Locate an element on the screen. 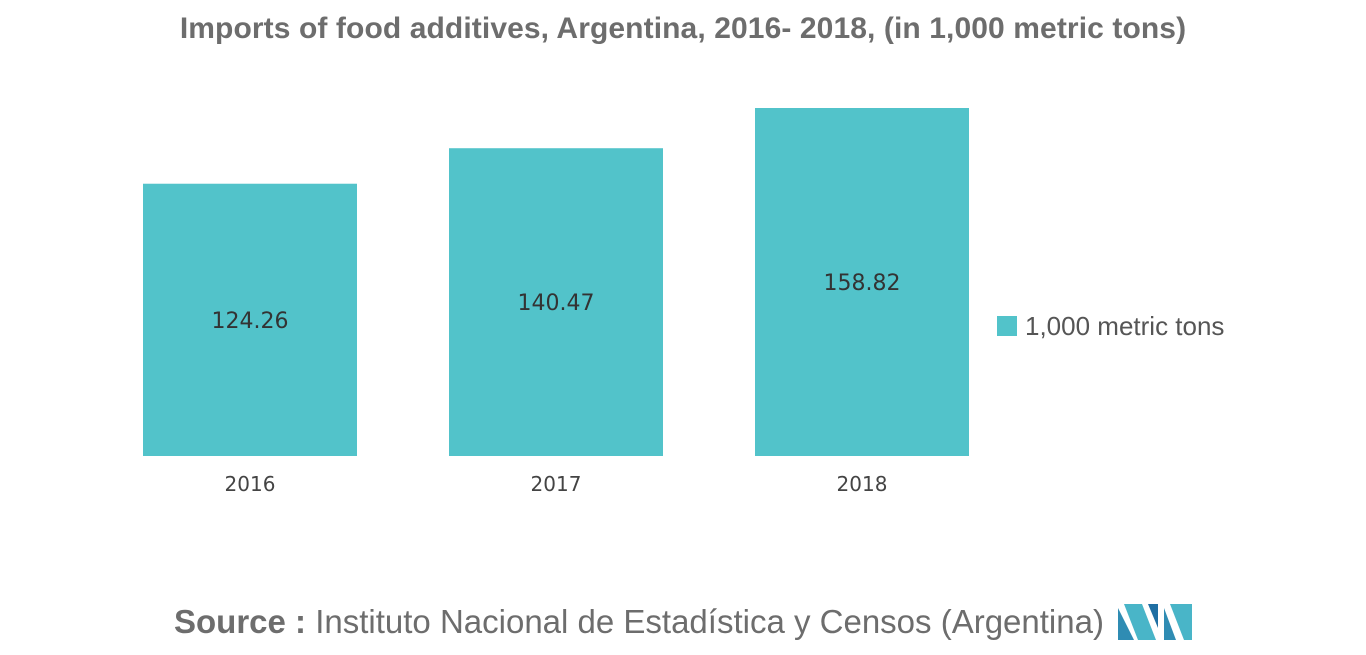  data-label-2017: 140.47 is located at coordinates (556, 303).